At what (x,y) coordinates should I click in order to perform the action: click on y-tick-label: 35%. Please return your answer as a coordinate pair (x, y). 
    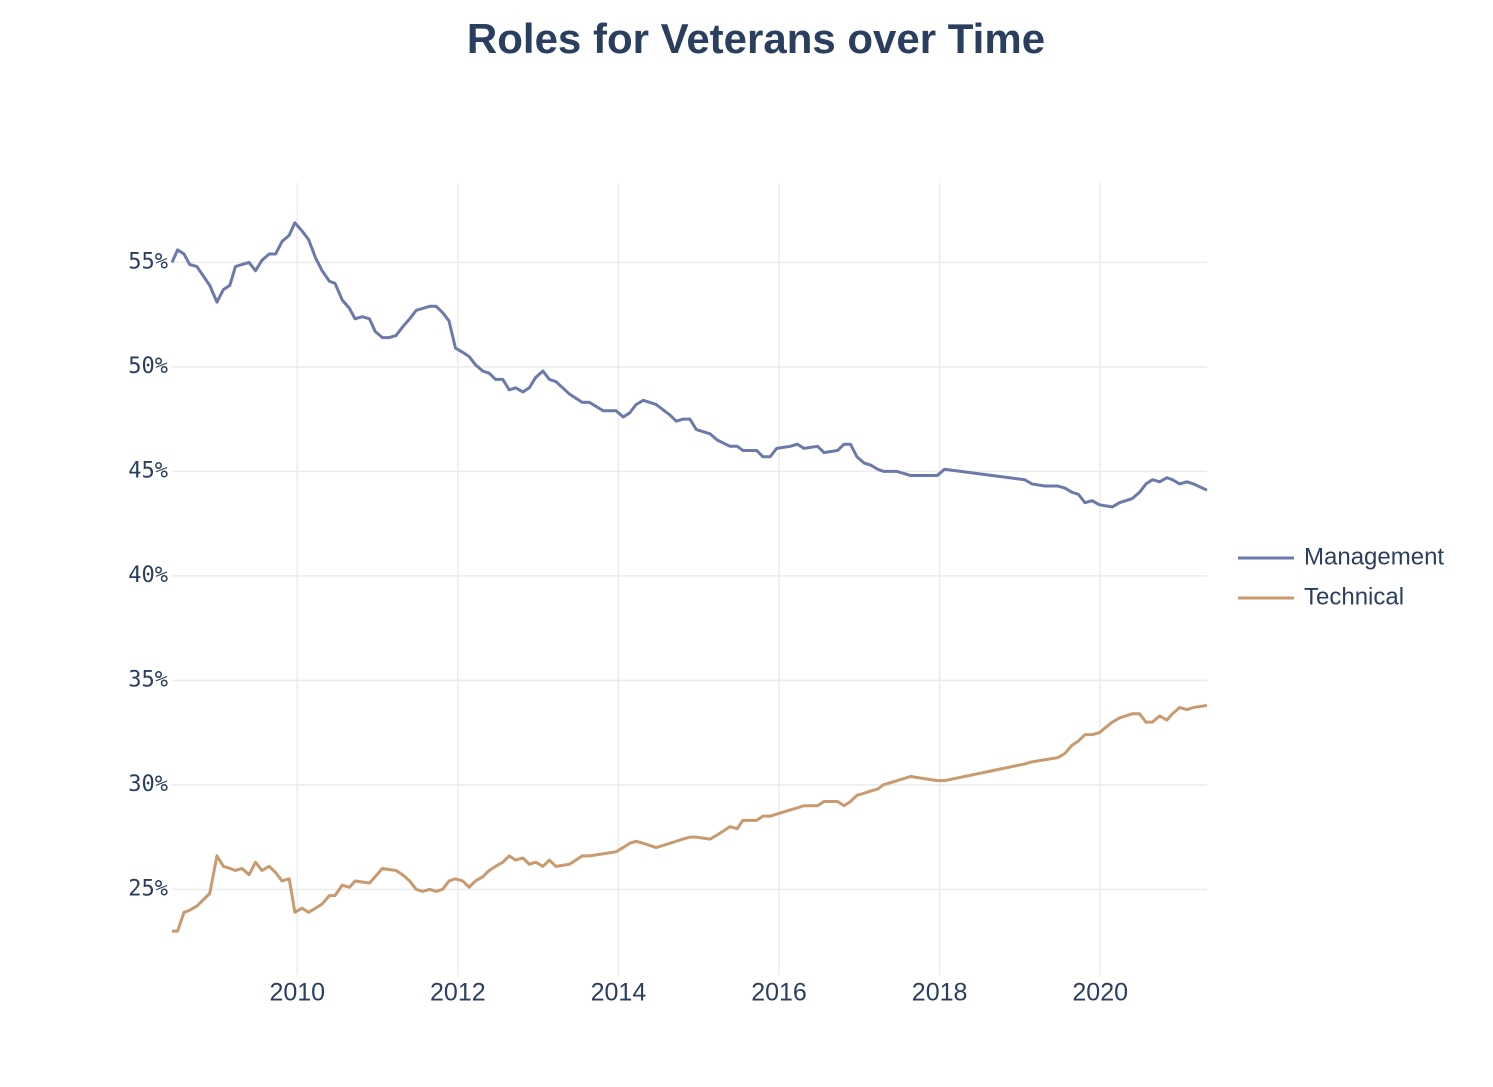
    Looking at the image, I should click on (148, 679).